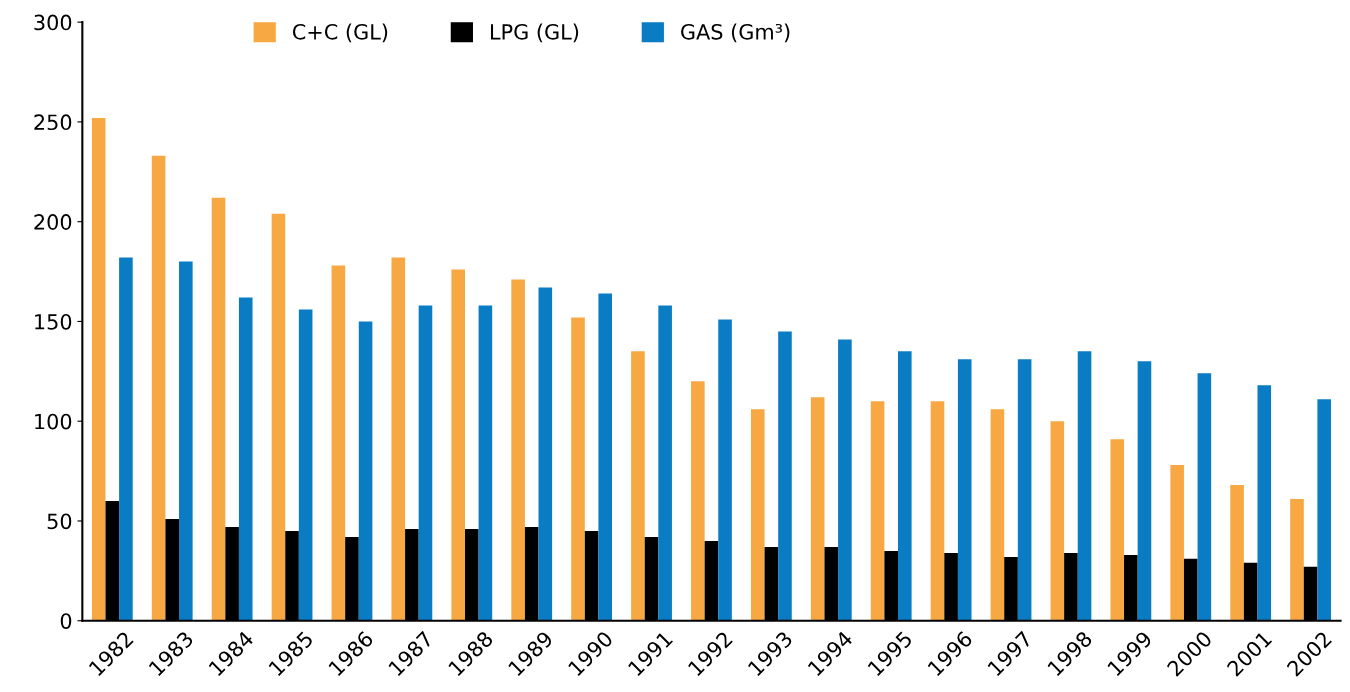 This screenshot has height=692, width=1350. Describe the element at coordinates (66, 621) in the screenshot. I see `y-tick-label: 0` at that location.